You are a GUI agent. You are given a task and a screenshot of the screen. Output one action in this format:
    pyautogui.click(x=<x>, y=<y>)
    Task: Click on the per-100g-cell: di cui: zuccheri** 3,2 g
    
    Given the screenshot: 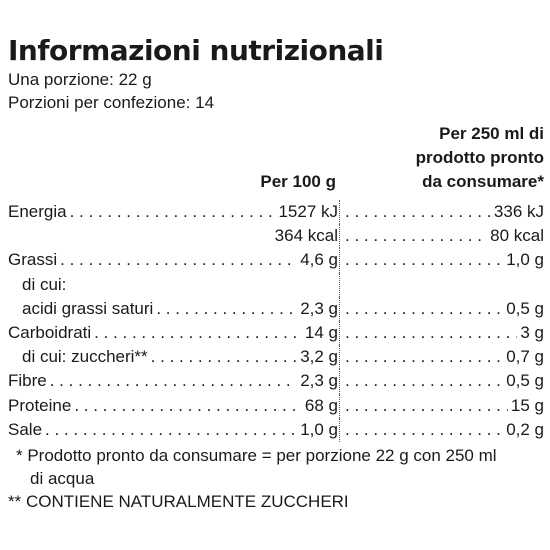 What is the action you would take?
    pyautogui.click(x=173, y=357)
    